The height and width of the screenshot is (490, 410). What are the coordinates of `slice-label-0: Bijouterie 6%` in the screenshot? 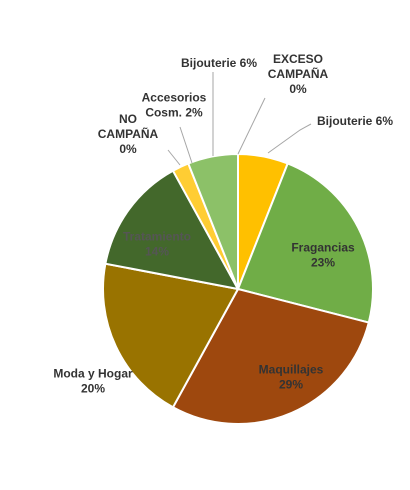 It's located at (355, 121).